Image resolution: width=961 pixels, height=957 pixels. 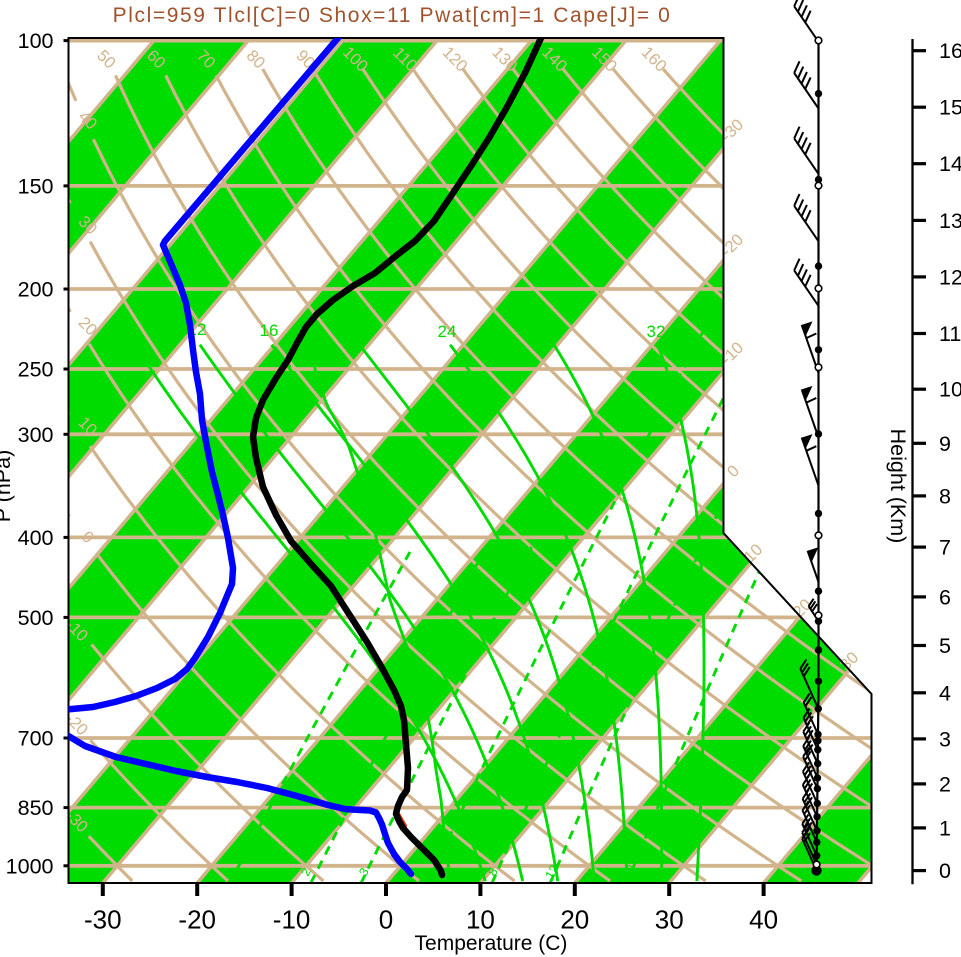 What do you see at coordinates (945, 739) in the screenshot?
I see `svg-text: 3` at bounding box center [945, 739].